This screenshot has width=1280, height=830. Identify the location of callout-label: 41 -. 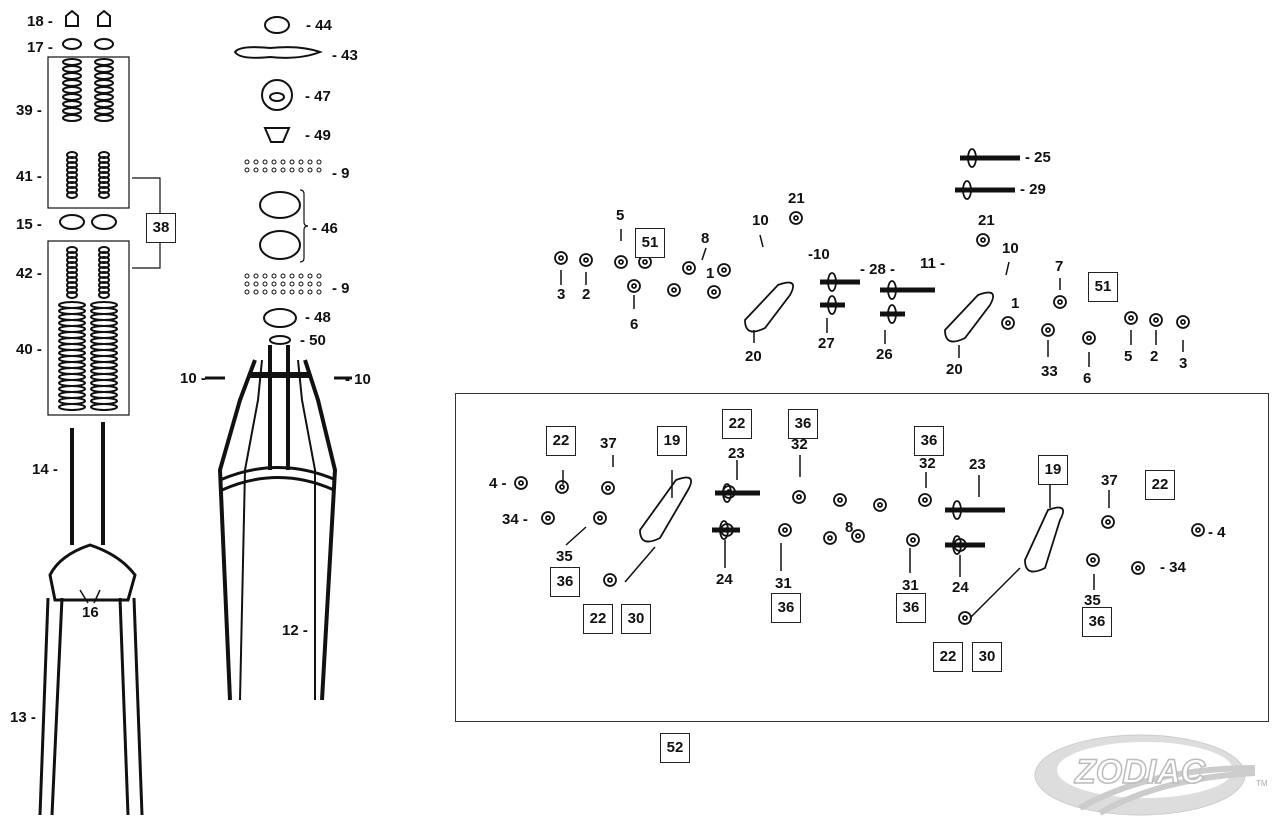
(29, 176).